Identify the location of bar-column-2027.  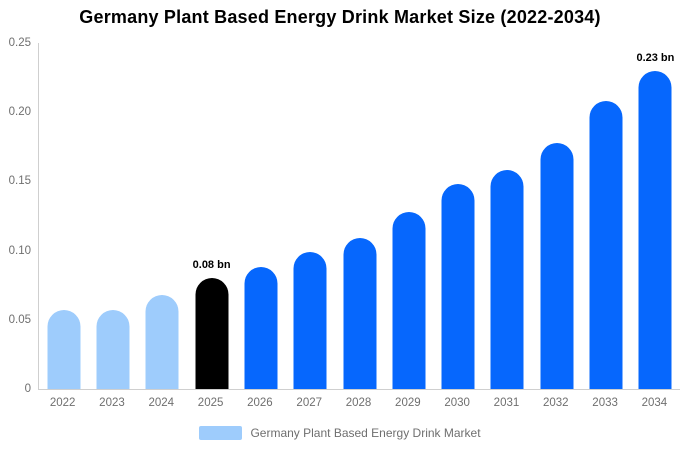
(310, 216).